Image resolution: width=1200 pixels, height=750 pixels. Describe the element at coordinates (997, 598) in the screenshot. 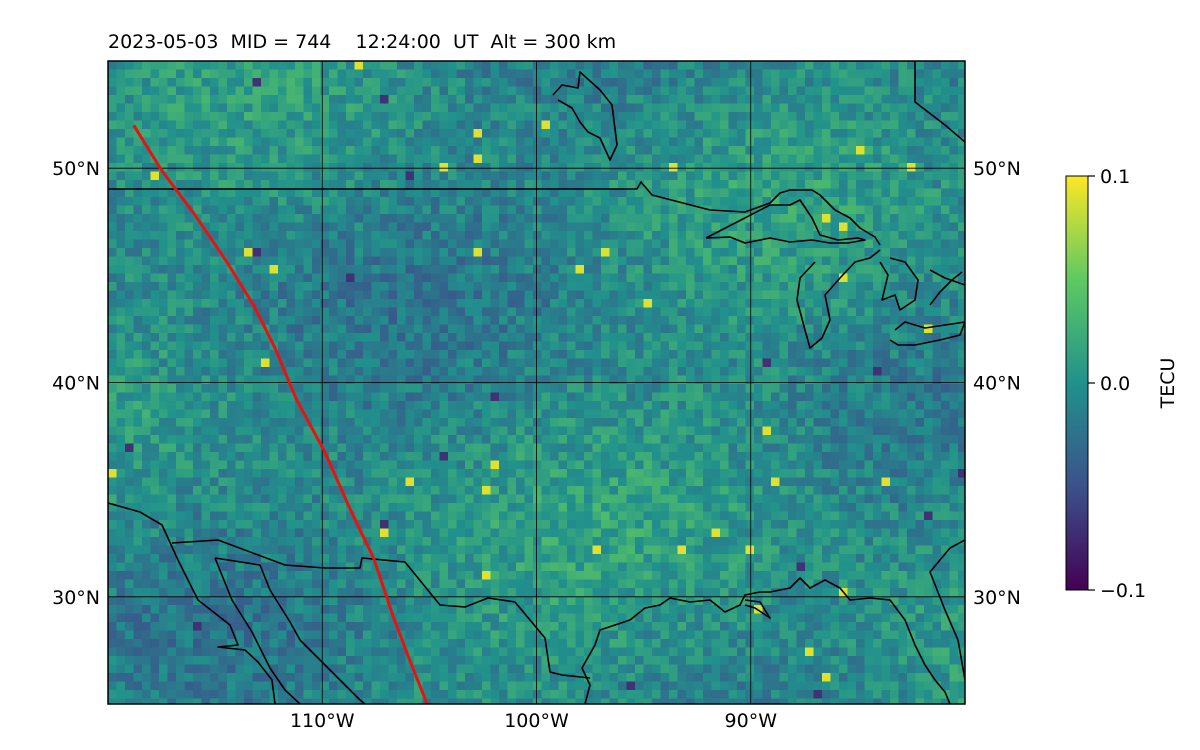

I see `lat-tick-label-right: 30°N` at that location.